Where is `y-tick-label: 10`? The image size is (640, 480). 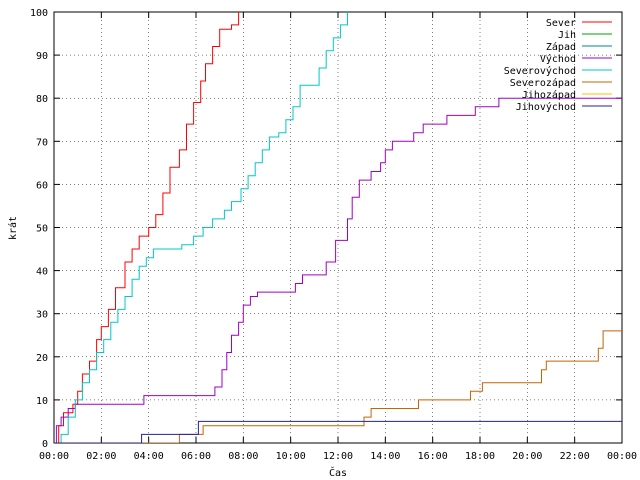 y-tick-label: 10 is located at coordinates (42, 401).